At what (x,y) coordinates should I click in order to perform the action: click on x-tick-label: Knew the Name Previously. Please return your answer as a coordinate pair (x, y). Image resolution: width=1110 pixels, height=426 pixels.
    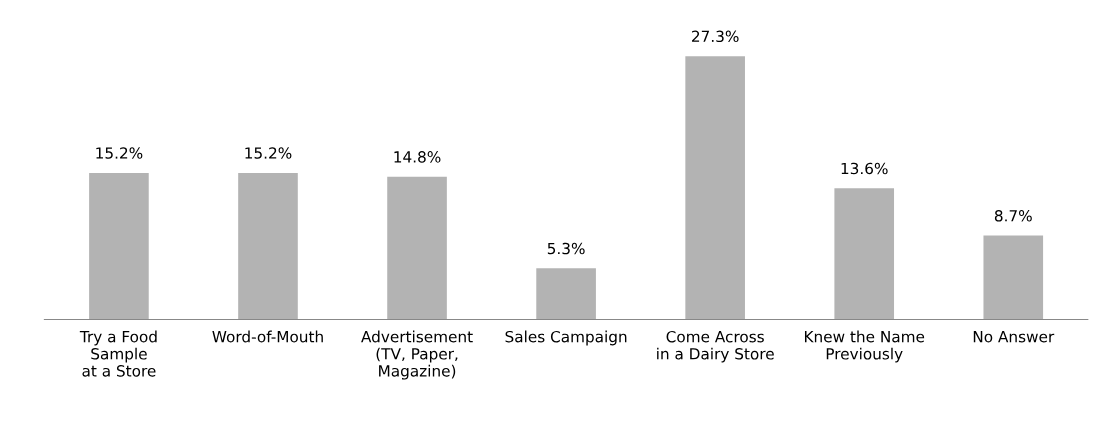
    Looking at the image, I should click on (864, 346).